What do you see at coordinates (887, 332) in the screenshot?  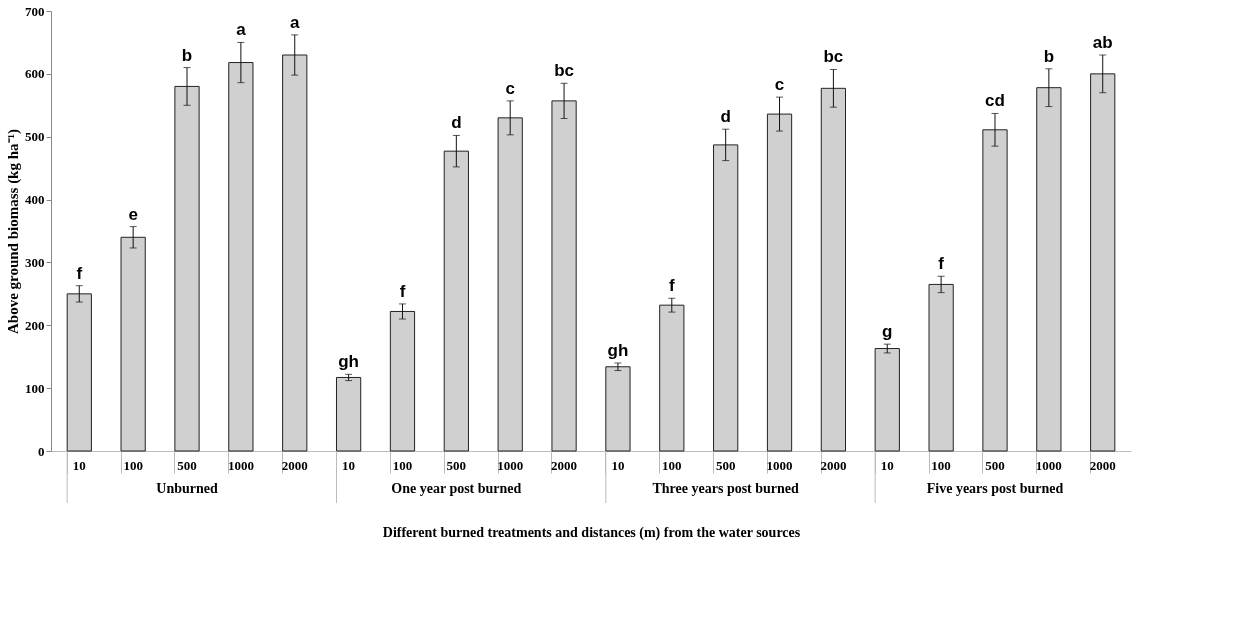 I see `data-label: g` at bounding box center [887, 332].